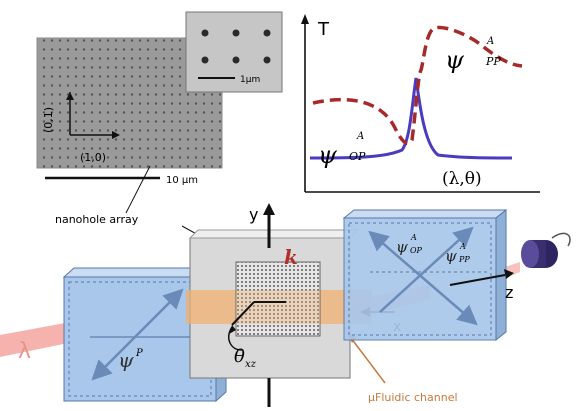 The width and height of the screenshot is (582, 411). I want to click on detector-icon, so click(546, 250).